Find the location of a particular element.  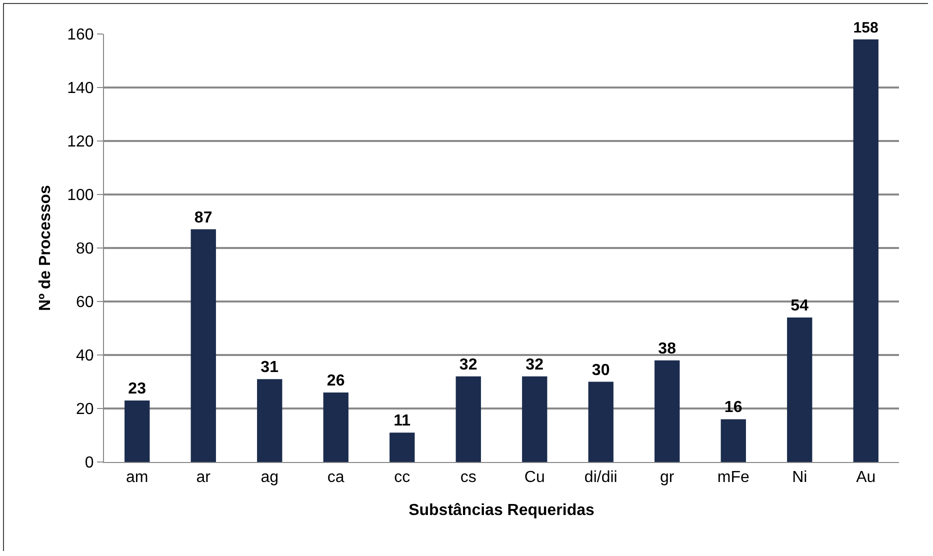

x-tick-label: ar is located at coordinates (204, 477).